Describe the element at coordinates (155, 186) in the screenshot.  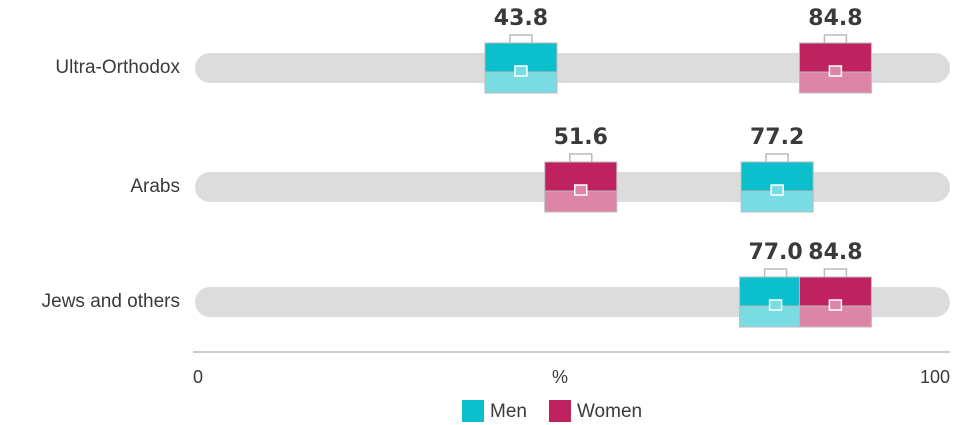
I see `category-label: Arabs` at that location.